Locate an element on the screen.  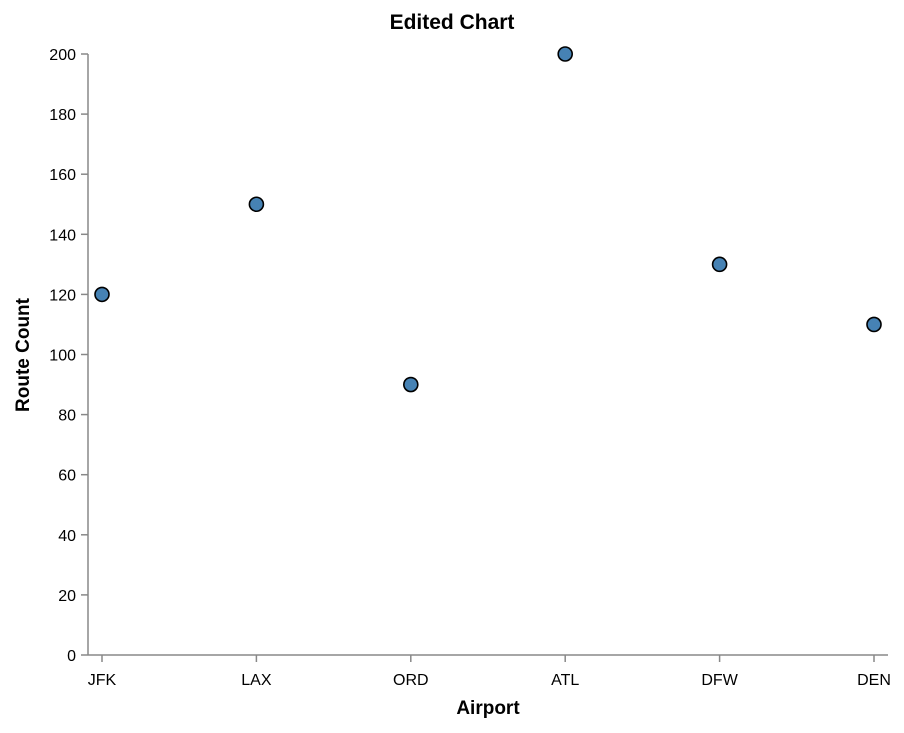
y-tick-label: 20 is located at coordinates (67, 596).